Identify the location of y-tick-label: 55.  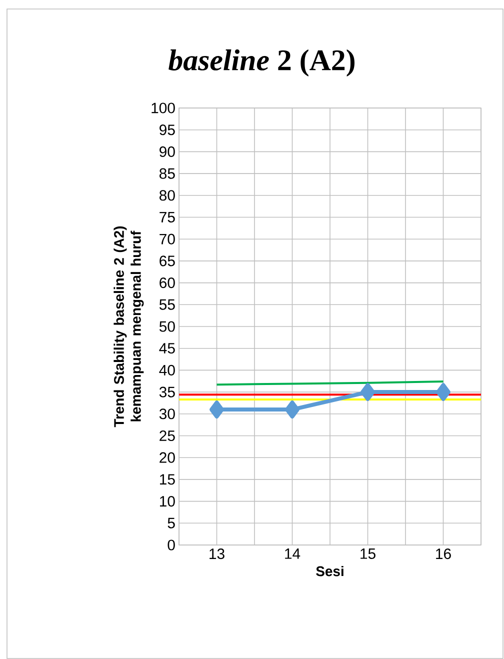
(167, 304).